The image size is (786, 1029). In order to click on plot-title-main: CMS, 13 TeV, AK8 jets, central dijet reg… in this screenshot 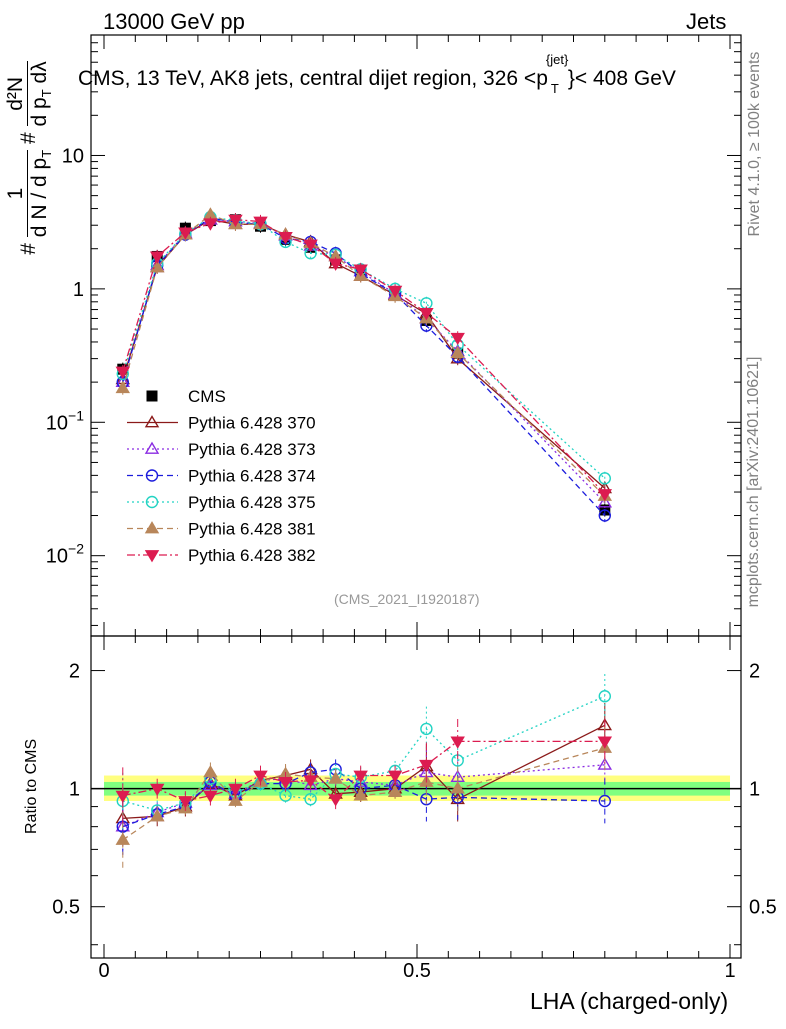, I will do `click(313, 78)`.